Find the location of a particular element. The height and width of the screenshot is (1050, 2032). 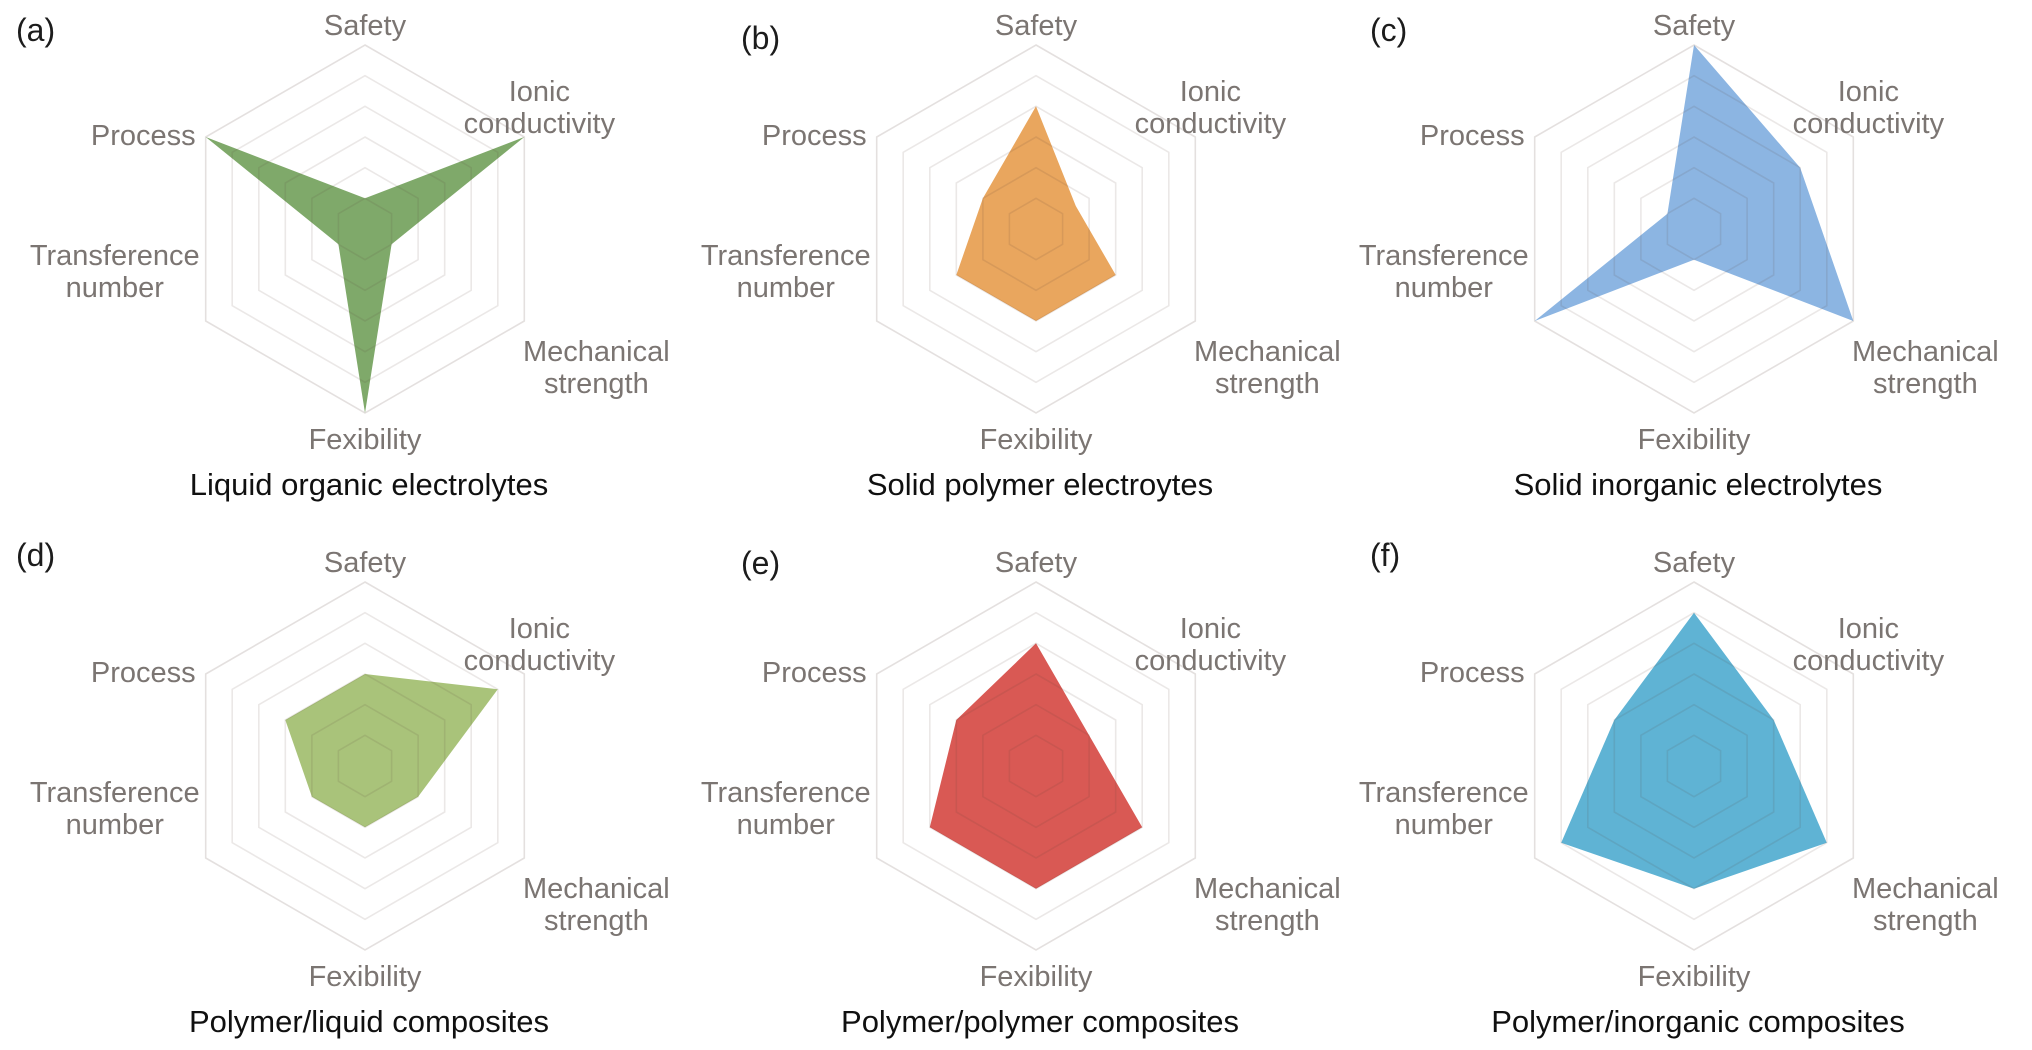

chart-title: Polymer/polymer composites is located at coordinates (1040, 1021).